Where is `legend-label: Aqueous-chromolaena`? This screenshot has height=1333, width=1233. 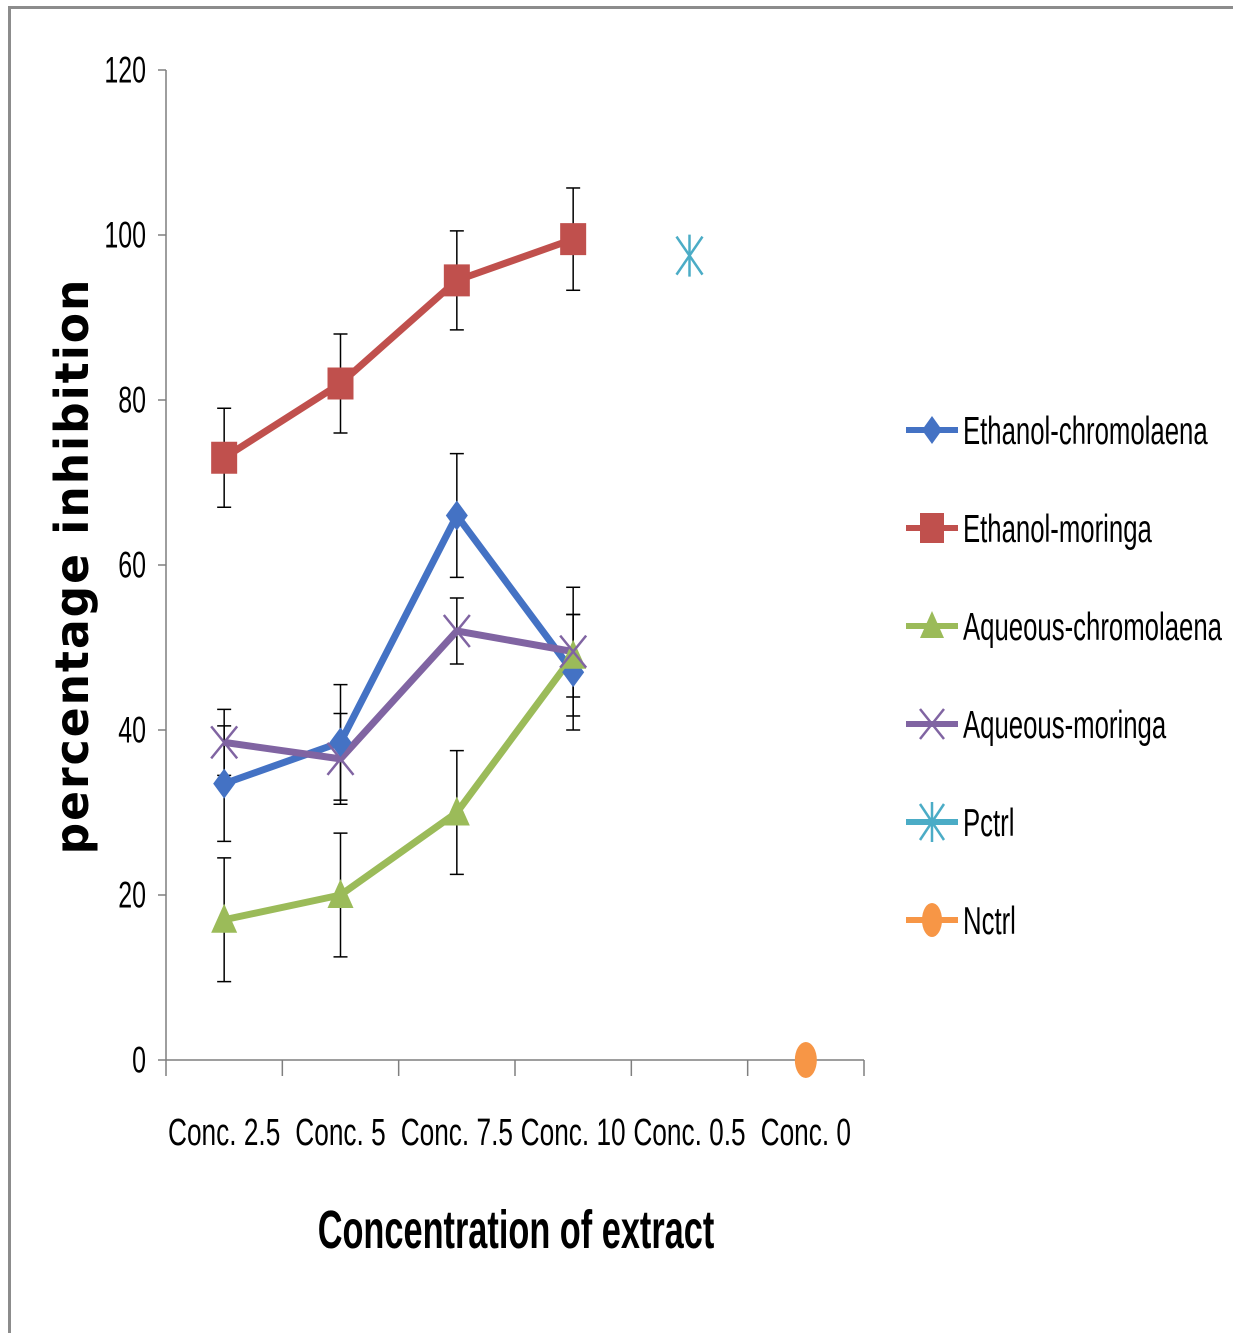
legend-label: Aqueous-chromolaena is located at coordinates (1092, 627).